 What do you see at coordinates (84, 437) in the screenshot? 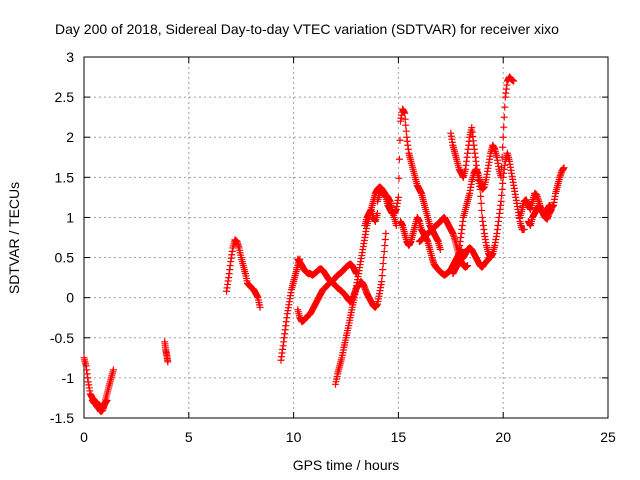
I see `x-tick-label: 0` at bounding box center [84, 437].